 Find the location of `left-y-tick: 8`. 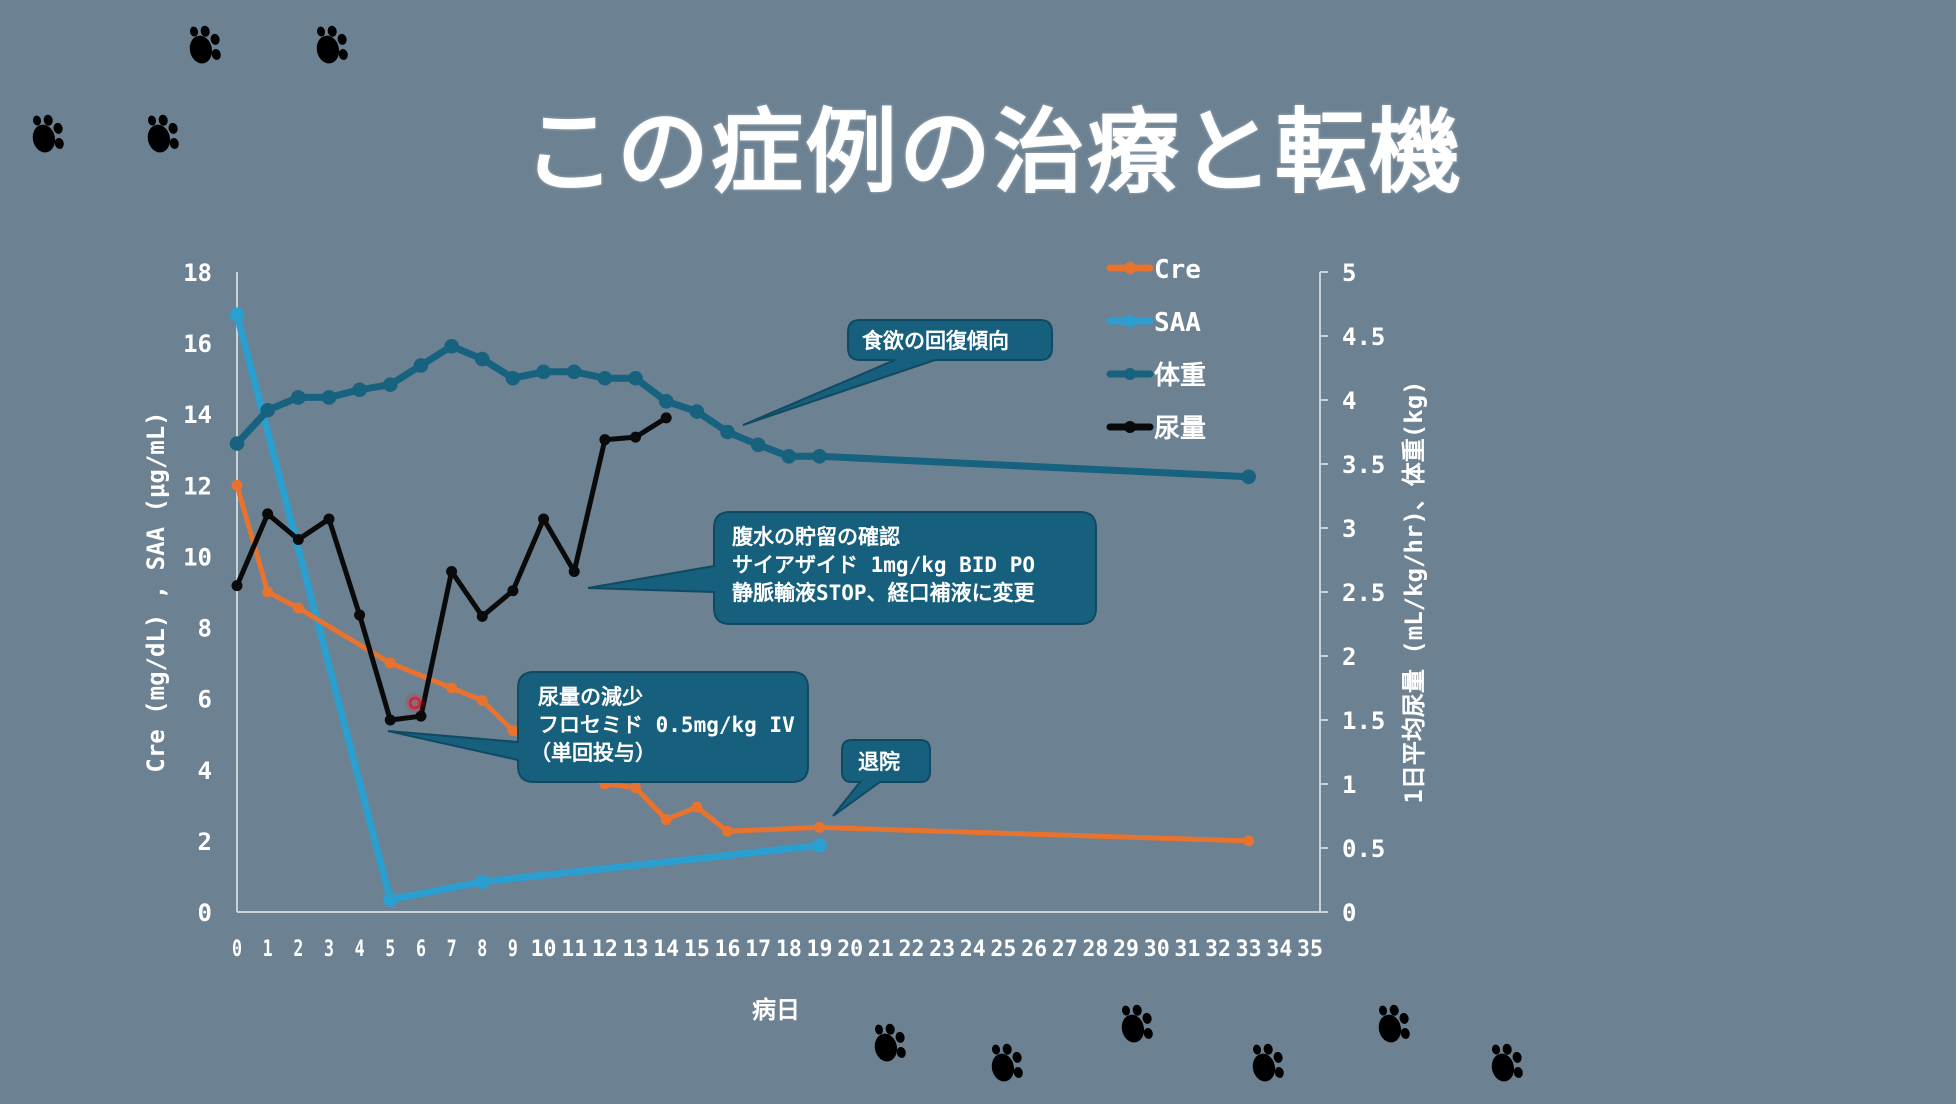

left-y-tick: 8 is located at coordinates (205, 629).